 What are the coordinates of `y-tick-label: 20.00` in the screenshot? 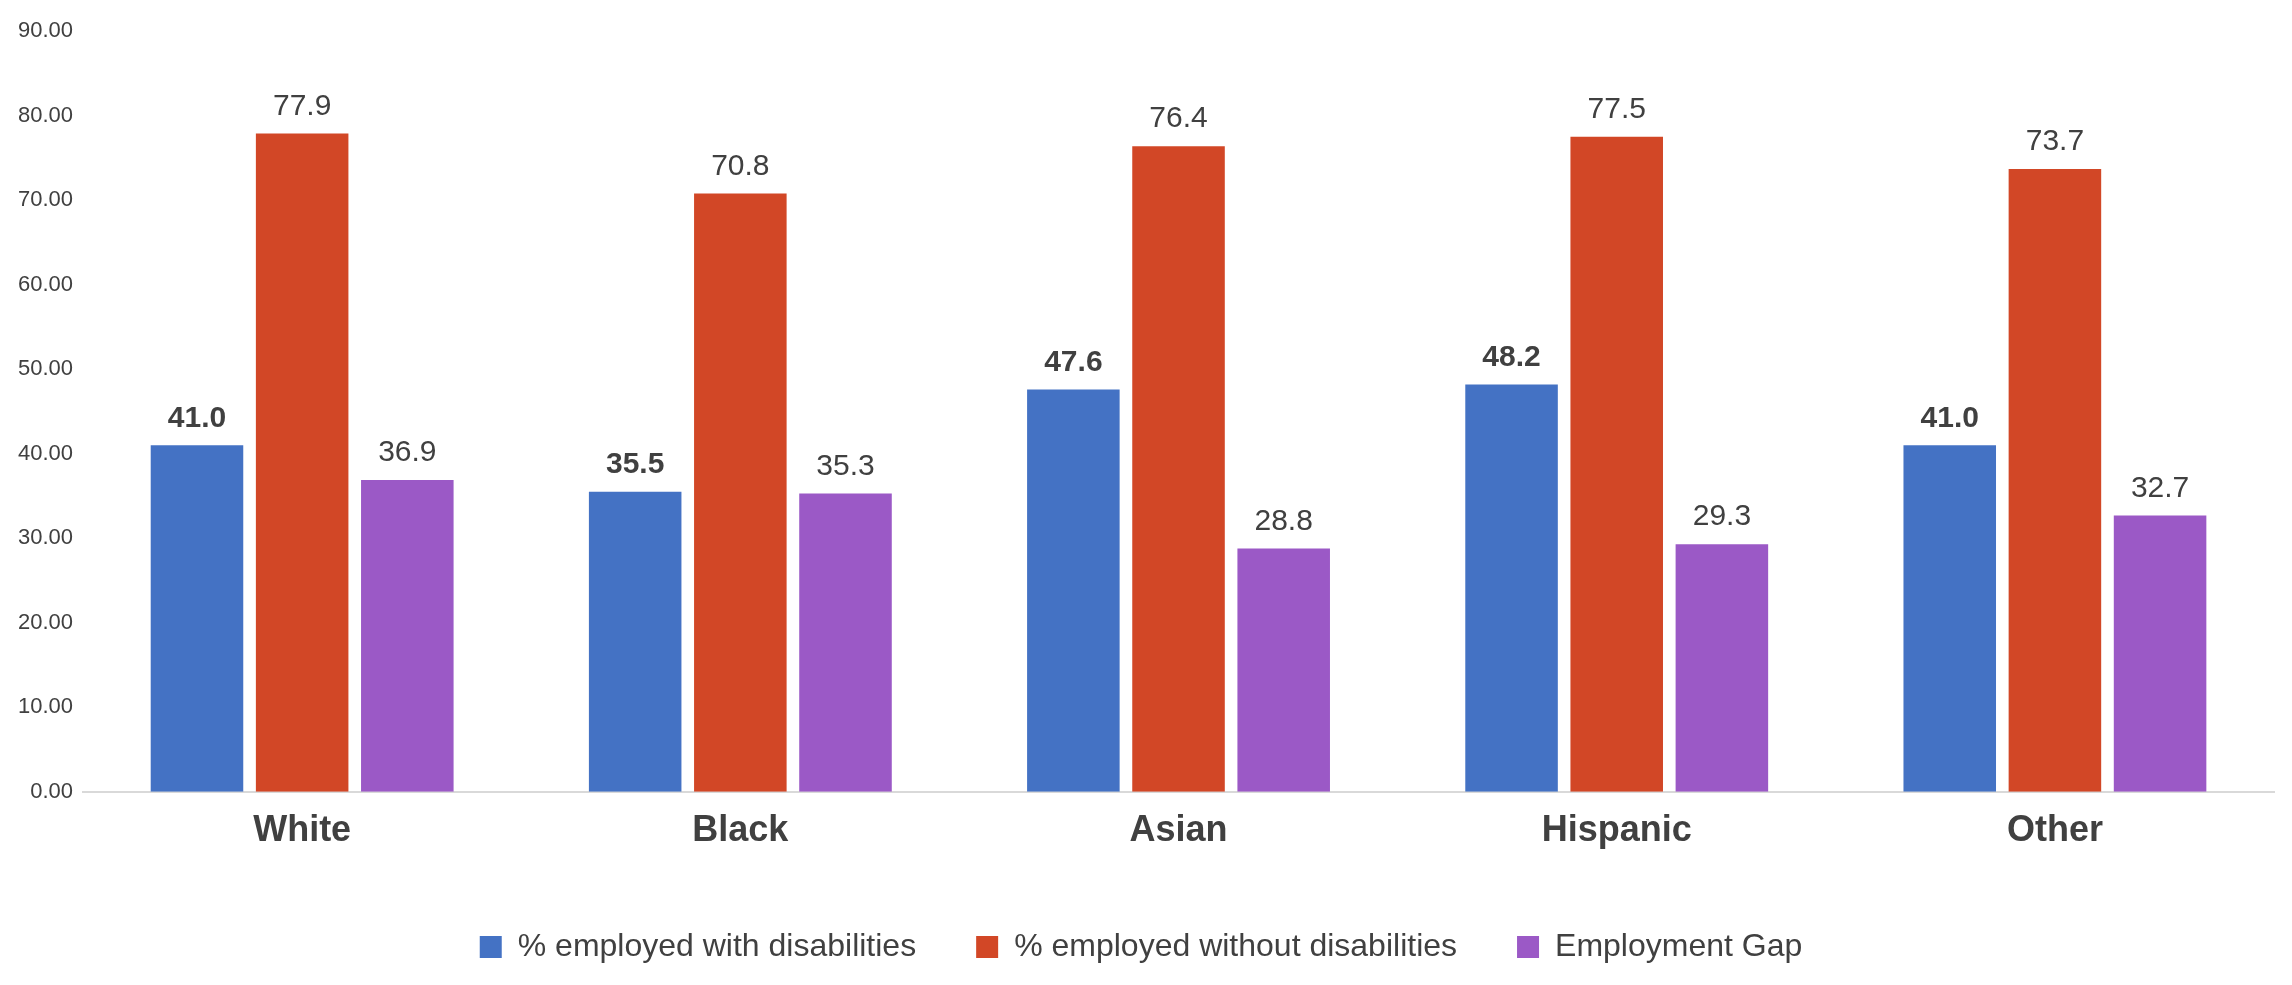 It's located at (45, 621).